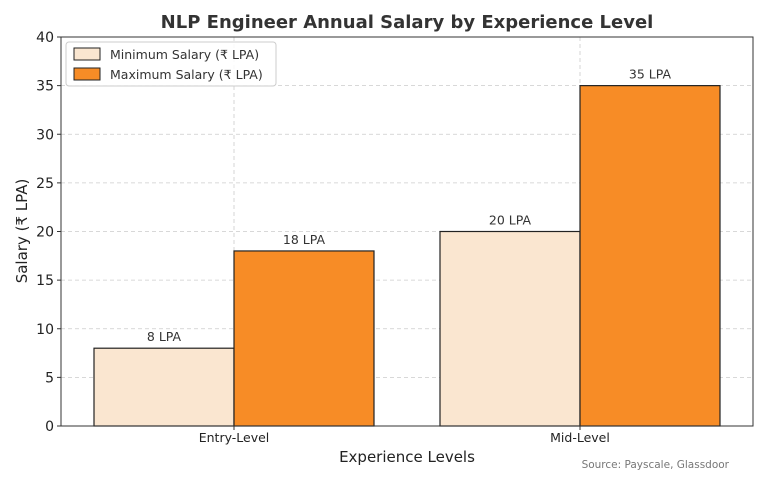  What do you see at coordinates (45, 38) in the screenshot?
I see `y-tick-label: 40` at bounding box center [45, 38].